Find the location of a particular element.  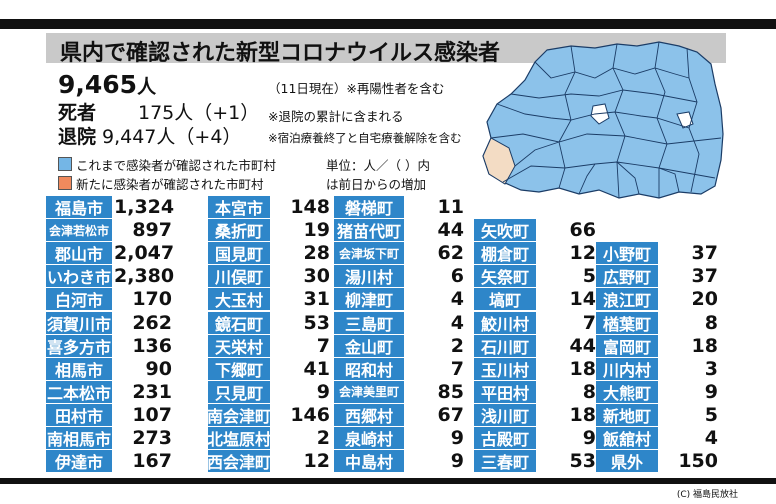

map-borders is located at coordinates (606, 120).